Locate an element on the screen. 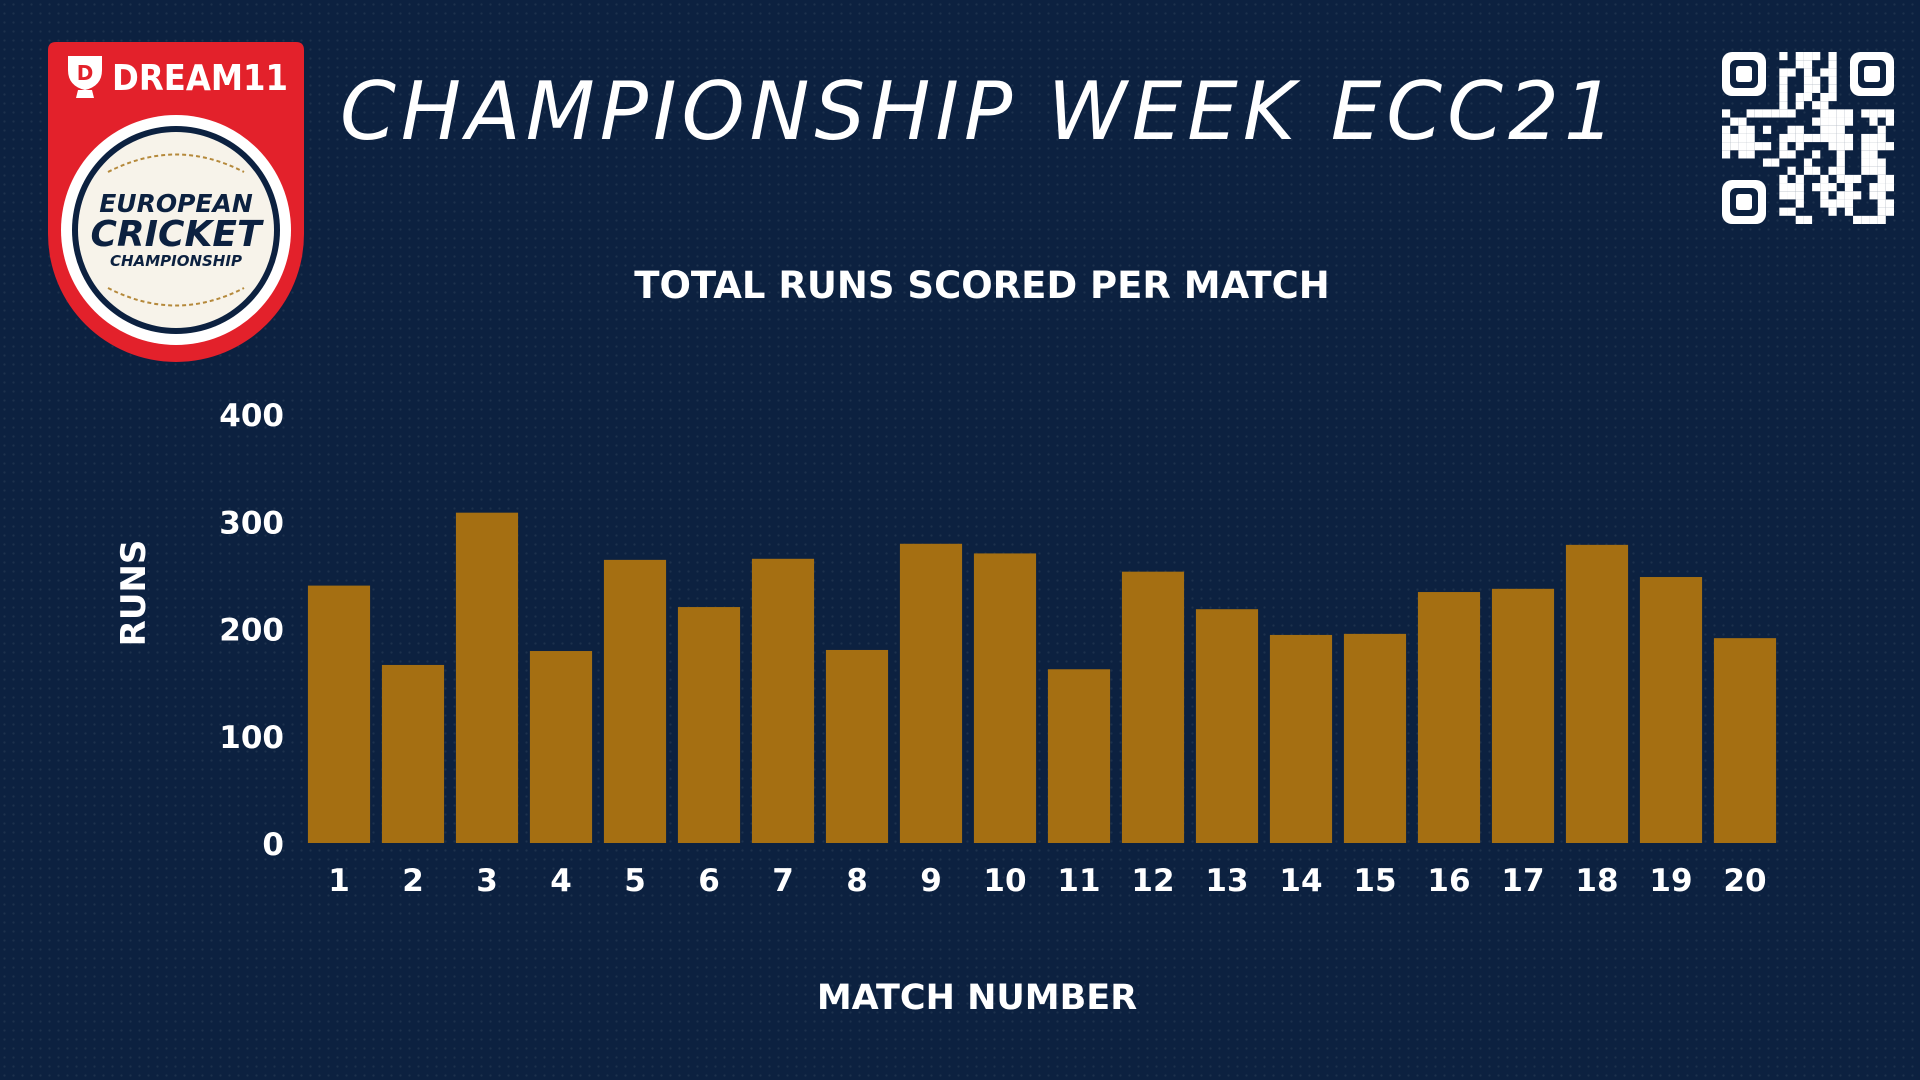 Image resolution: width=1920 pixels, height=1080 pixels. x-tick-label: 1 is located at coordinates (339, 881).